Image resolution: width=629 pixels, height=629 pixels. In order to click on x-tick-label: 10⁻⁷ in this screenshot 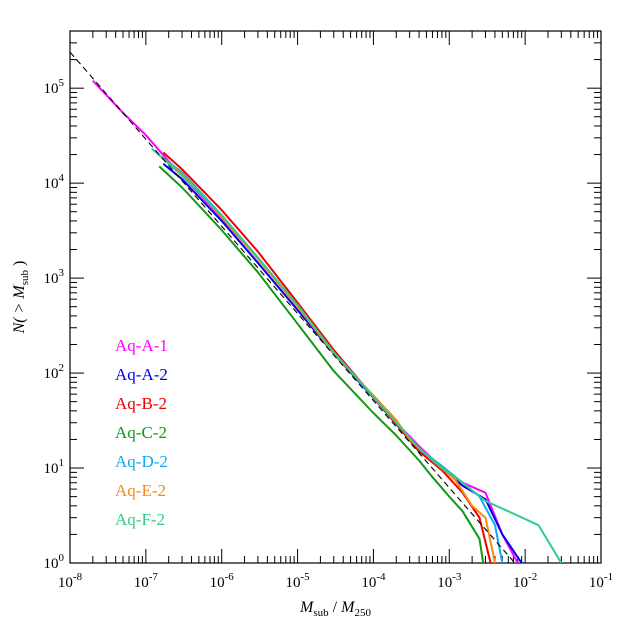, I will do `click(146, 581)`.